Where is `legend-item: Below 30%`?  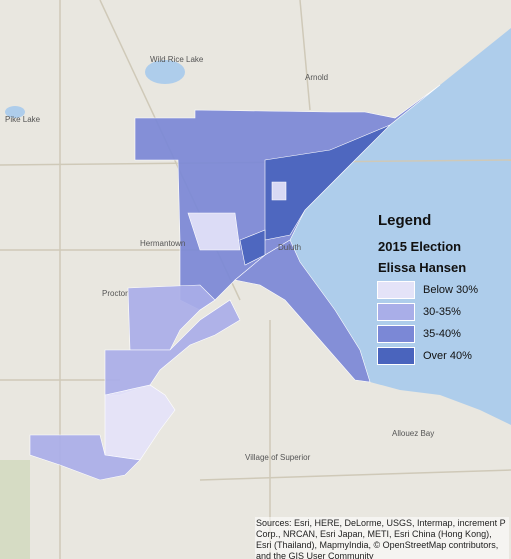 legend-item: Below 30% is located at coordinates (441, 290).